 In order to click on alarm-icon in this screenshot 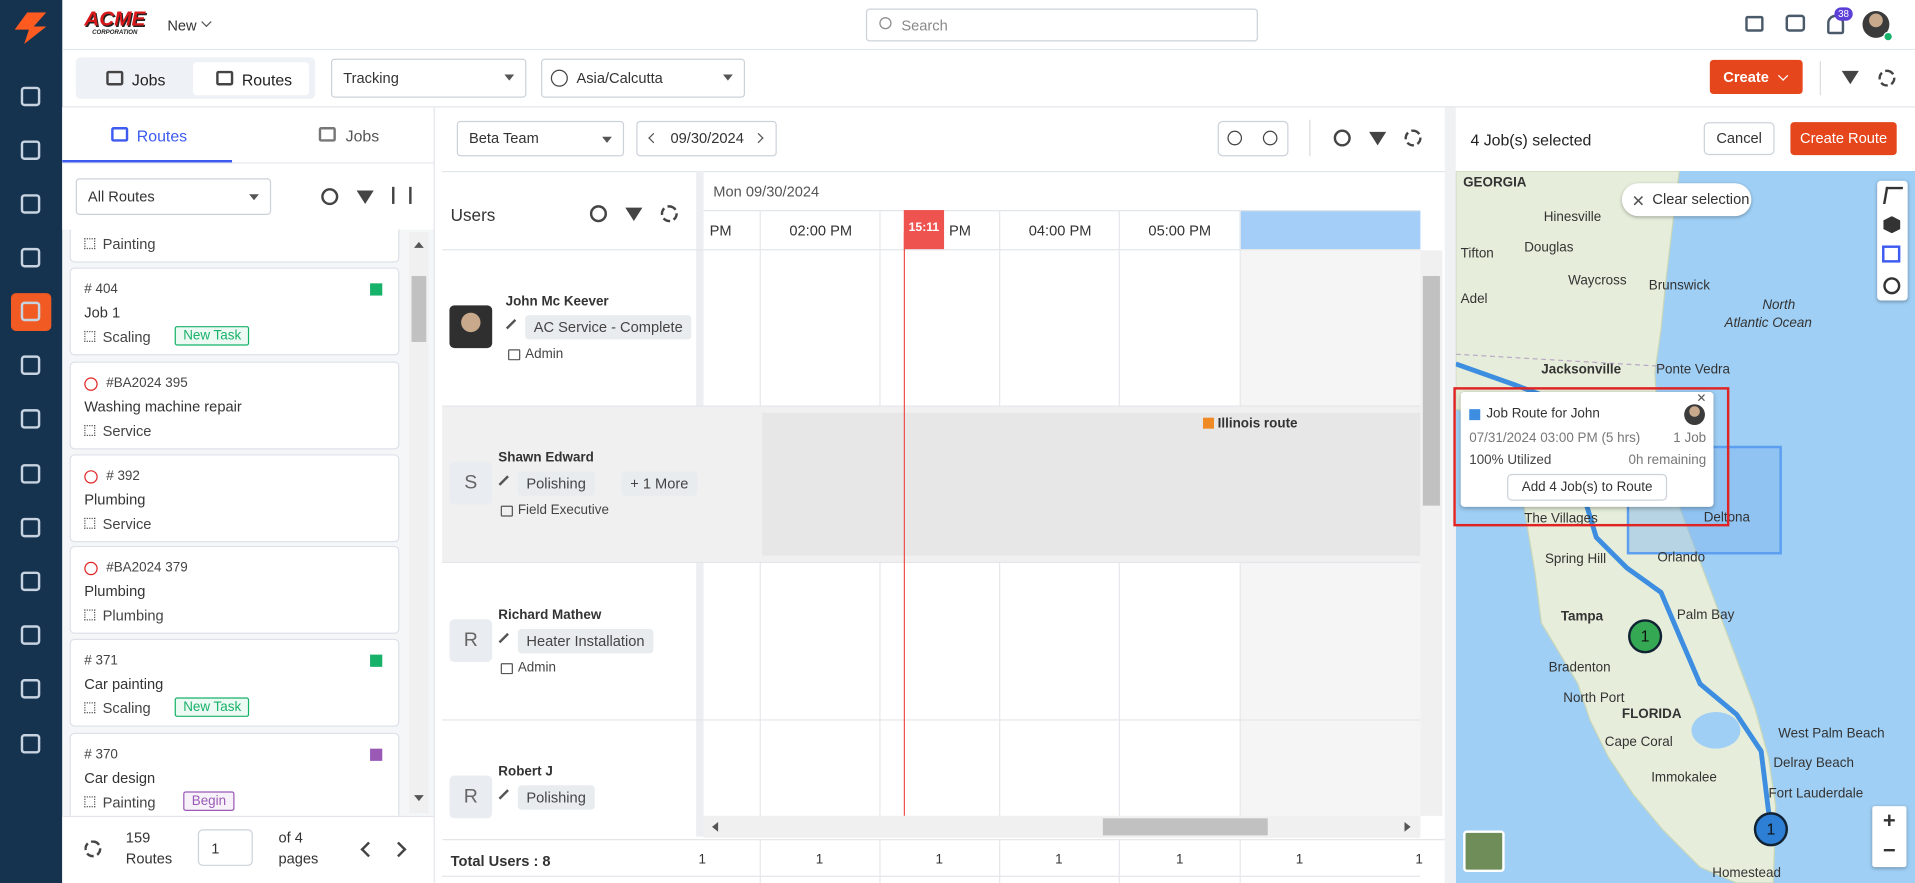, I will do `click(91, 384)`.